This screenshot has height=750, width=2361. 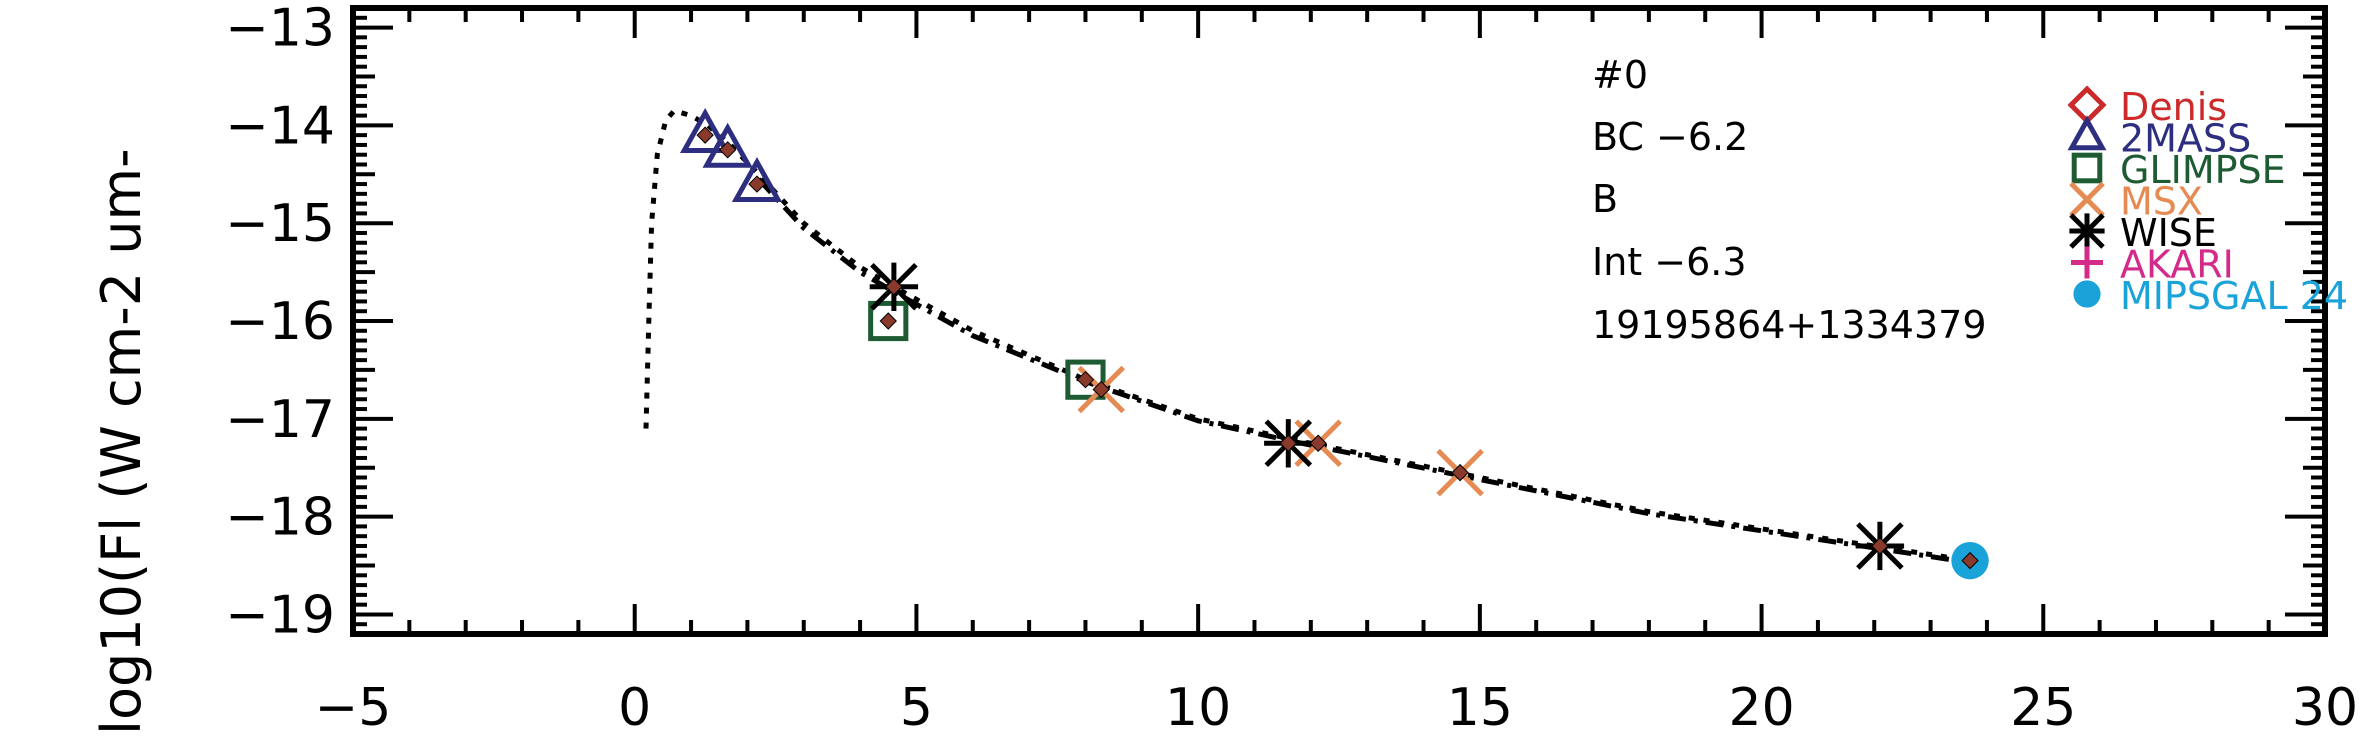 What do you see at coordinates (2087, 168) in the screenshot?
I see `legend-glimpse-symbol` at bounding box center [2087, 168].